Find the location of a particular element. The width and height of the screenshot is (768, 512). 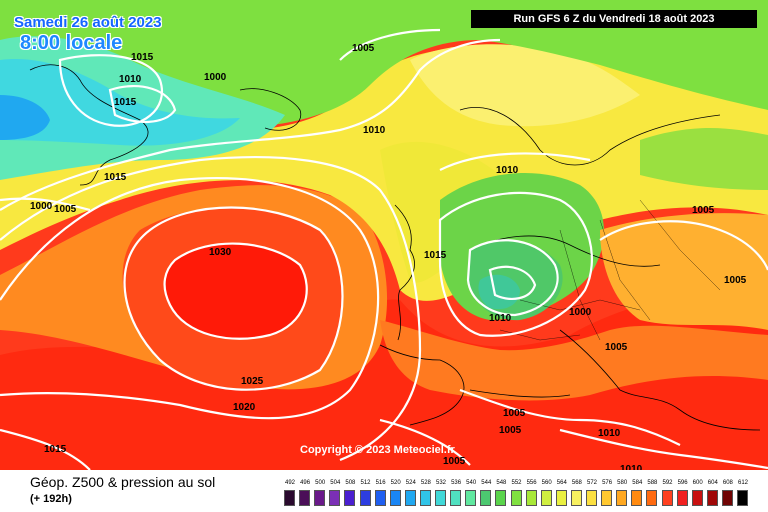

isobar-1010-africa is located at coordinates (663, 449).